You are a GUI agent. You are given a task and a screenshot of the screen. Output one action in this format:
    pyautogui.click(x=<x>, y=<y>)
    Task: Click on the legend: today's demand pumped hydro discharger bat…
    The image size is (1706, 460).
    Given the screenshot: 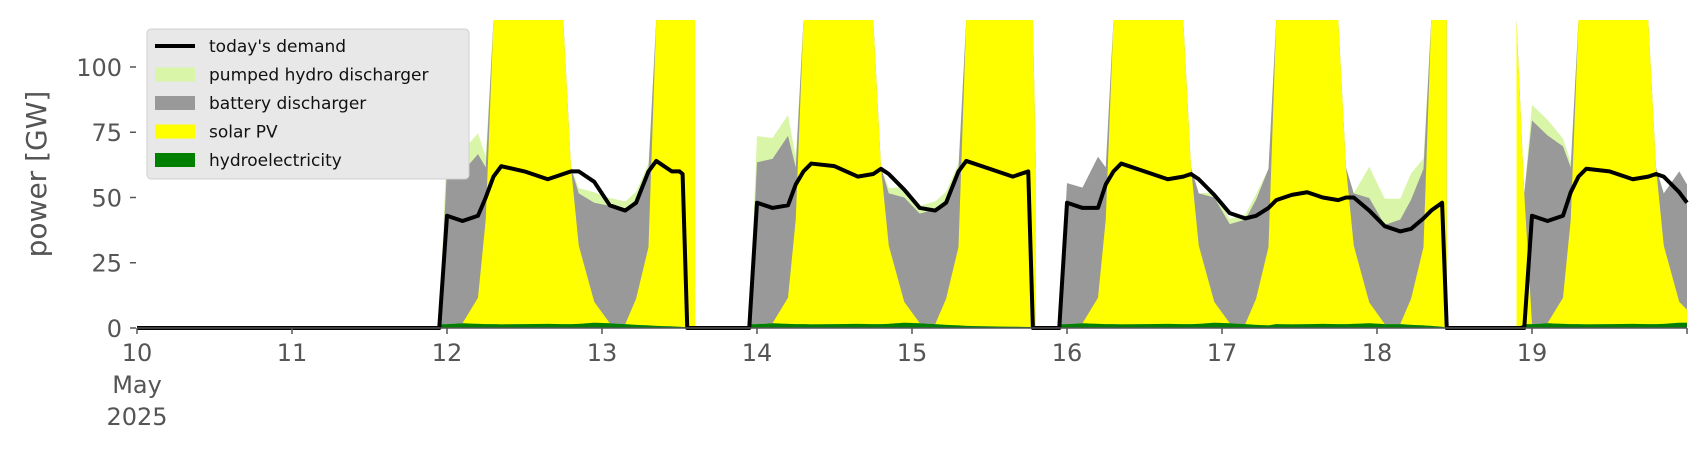 What is the action you would take?
    pyautogui.click(x=308, y=104)
    